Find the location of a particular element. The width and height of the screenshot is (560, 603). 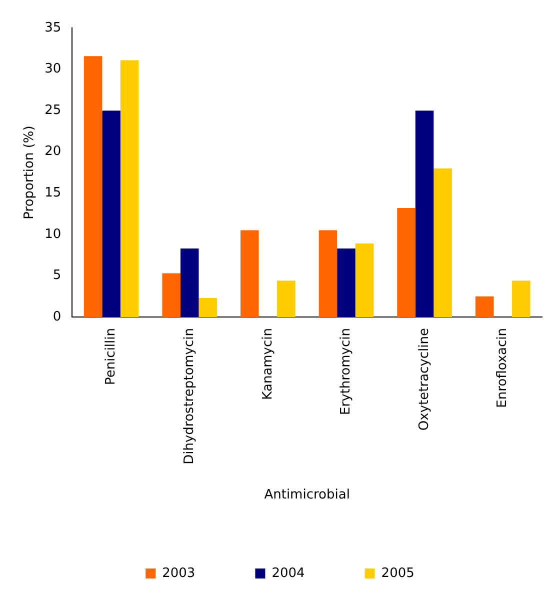

y-tick-label: 5 is located at coordinates (57, 276).